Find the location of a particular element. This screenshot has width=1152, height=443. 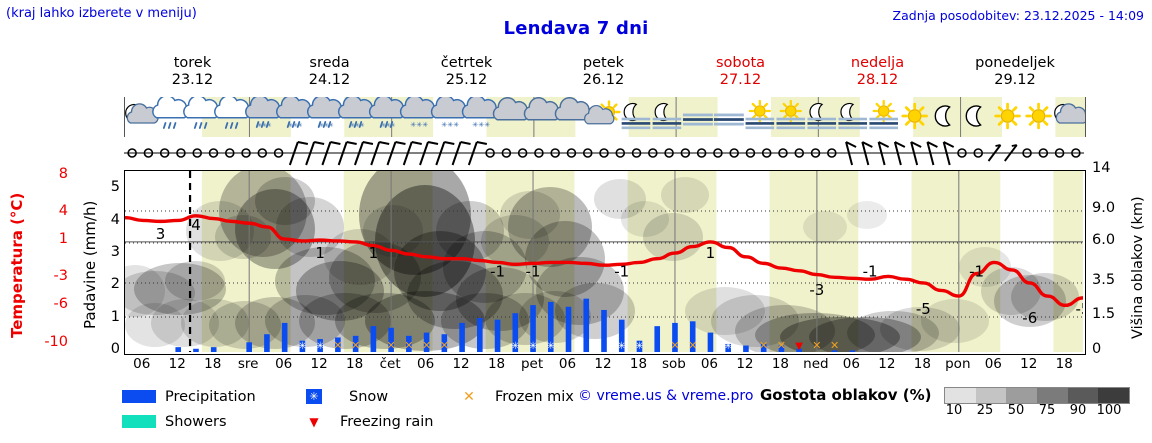

temperature-point-label: -6 is located at coordinates (1029, 318).